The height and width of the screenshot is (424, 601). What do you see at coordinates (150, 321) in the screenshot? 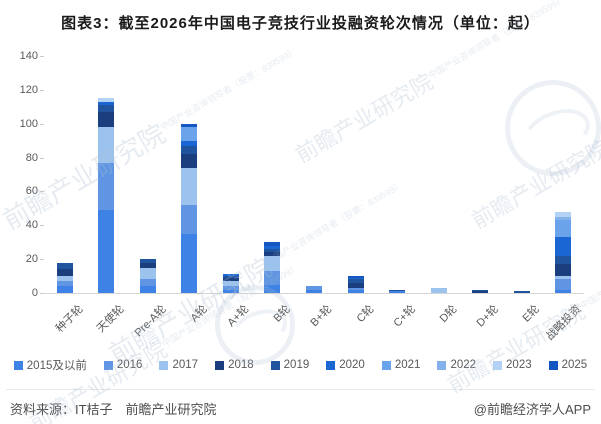
I see `x-axis-label: Pre-A轮` at bounding box center [150, 321].